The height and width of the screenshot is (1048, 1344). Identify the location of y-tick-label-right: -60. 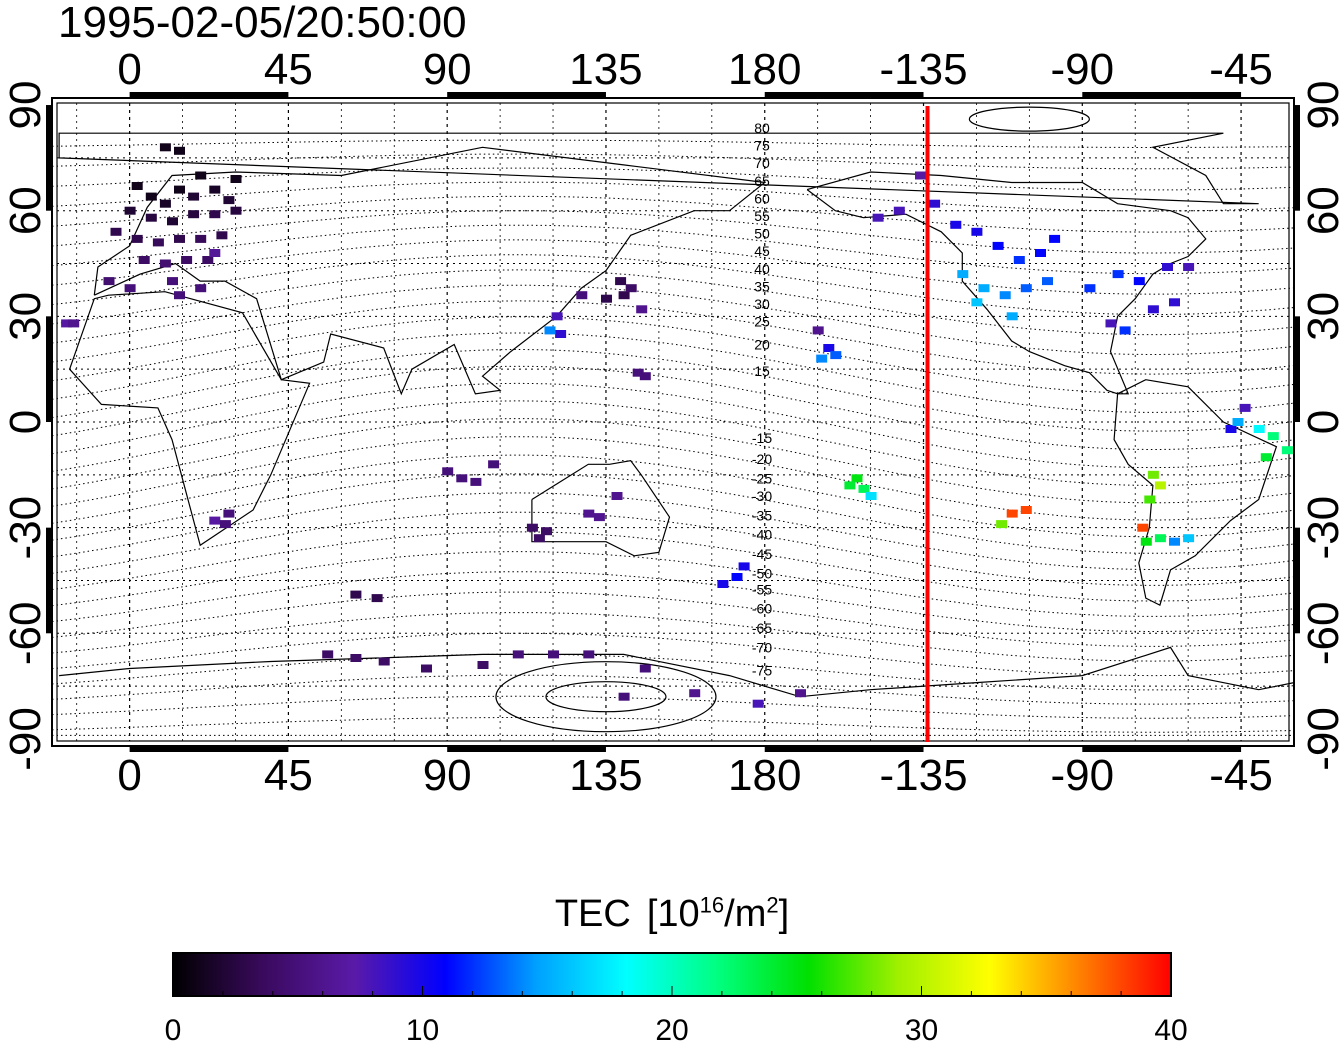
(1321, 634).